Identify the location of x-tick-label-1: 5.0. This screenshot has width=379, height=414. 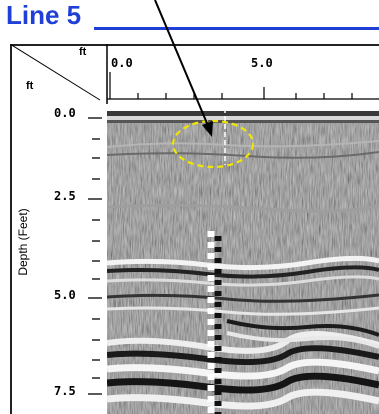
(262, 63).